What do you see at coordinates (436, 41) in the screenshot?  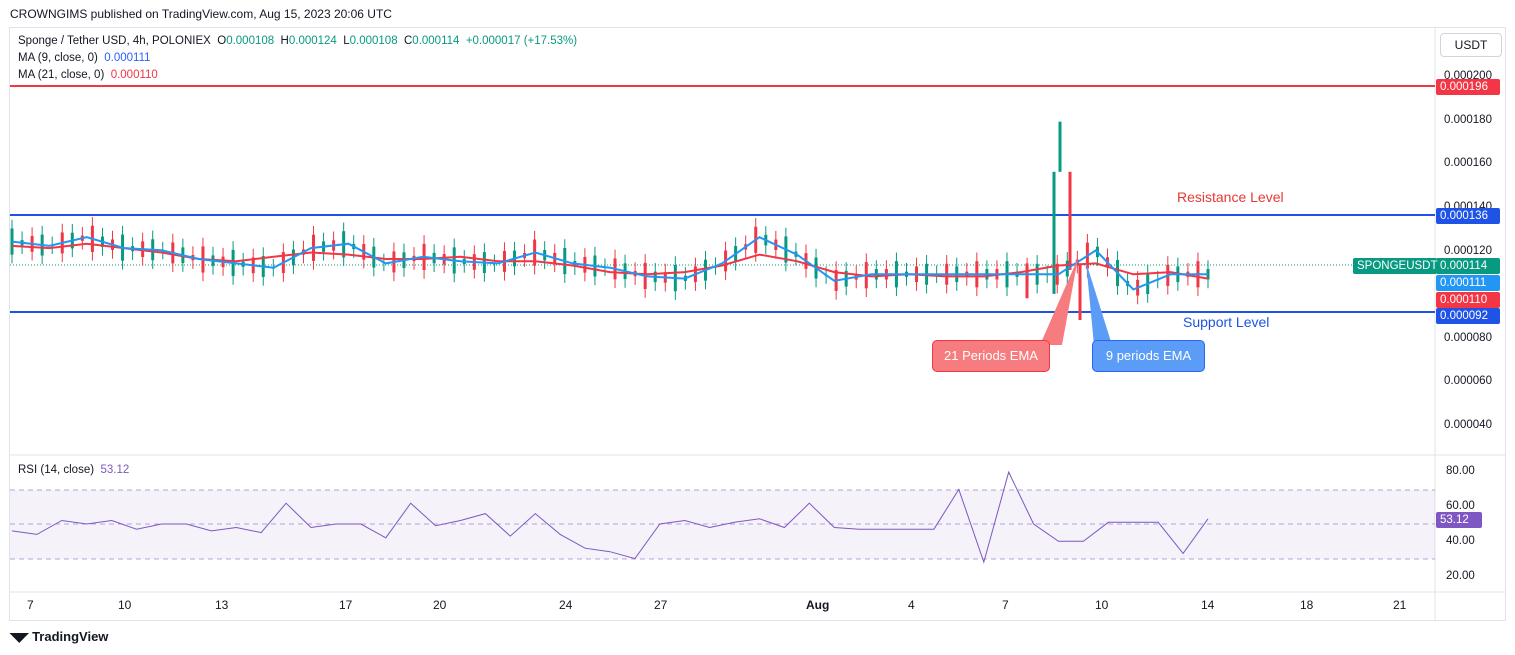 I see `close-value: 0.000114` at bounding box center [436, 41].